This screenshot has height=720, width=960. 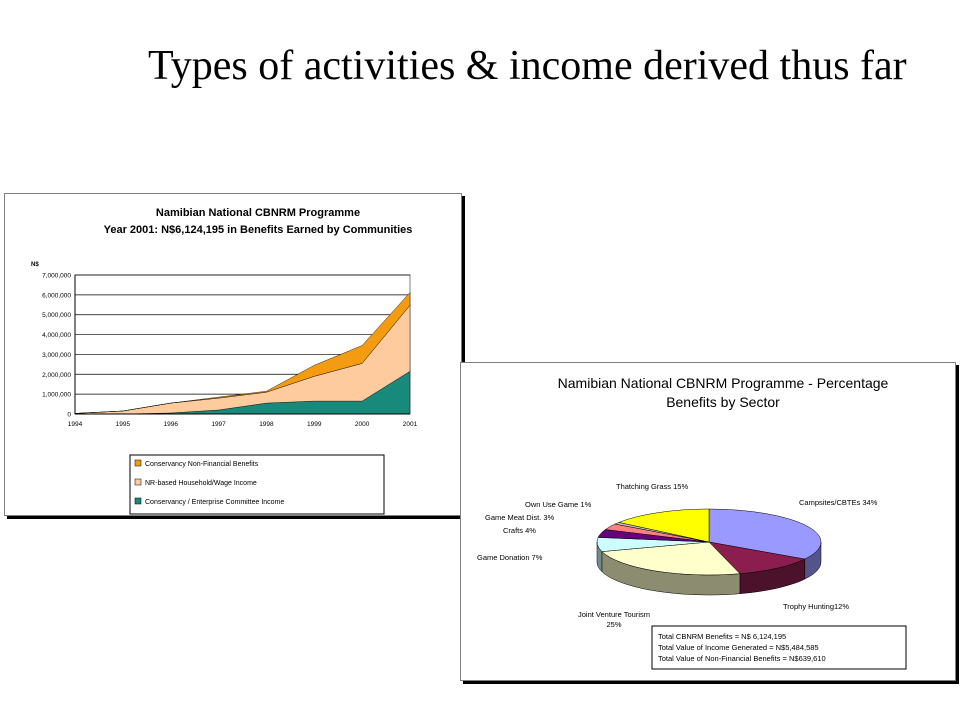 I want to click on x-tick-label: 1995, so click(x=123, y=424).